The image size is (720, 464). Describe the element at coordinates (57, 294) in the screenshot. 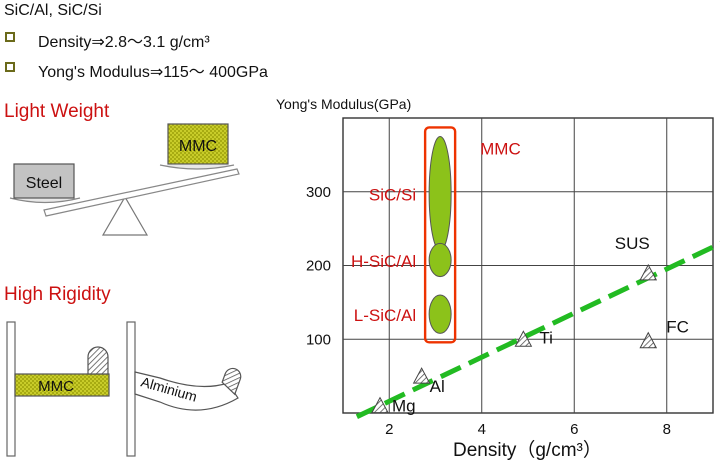

I see `high-rigidity-title: High Rigidity` at that location.